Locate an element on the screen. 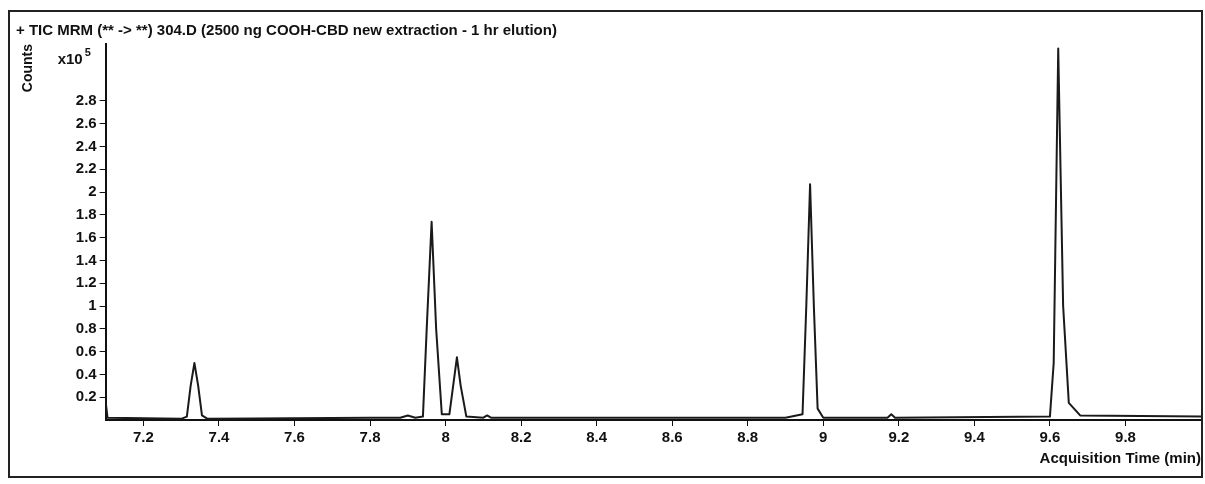 The width and height of the screenshot is (1205, 484). chart-title: + TIC MRM (** -> **) 304.D (2500 ng COOH-CBD new extraction - 1 hr elution) is located at coordinates (286, 30).